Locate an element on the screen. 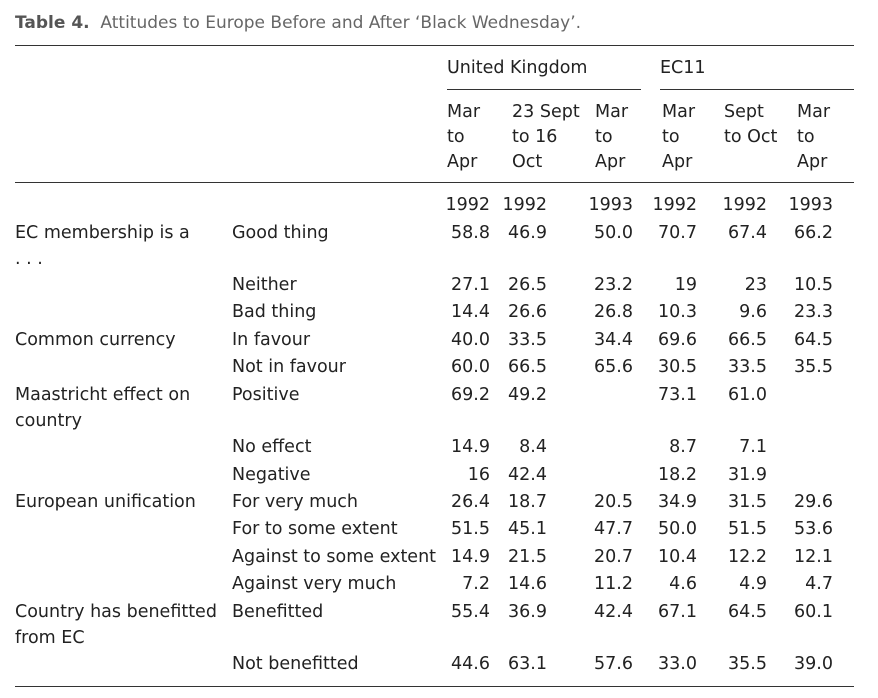 This screenshot has height=698, width=878. row-response-label: Benefitted is located at coordinates (278, 612).